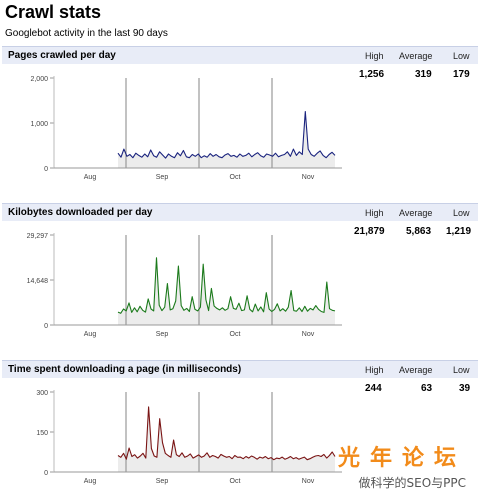  Describe the element at coordinates (369, 231) in the screenshot. I see `high-value: 21,879` at that location.